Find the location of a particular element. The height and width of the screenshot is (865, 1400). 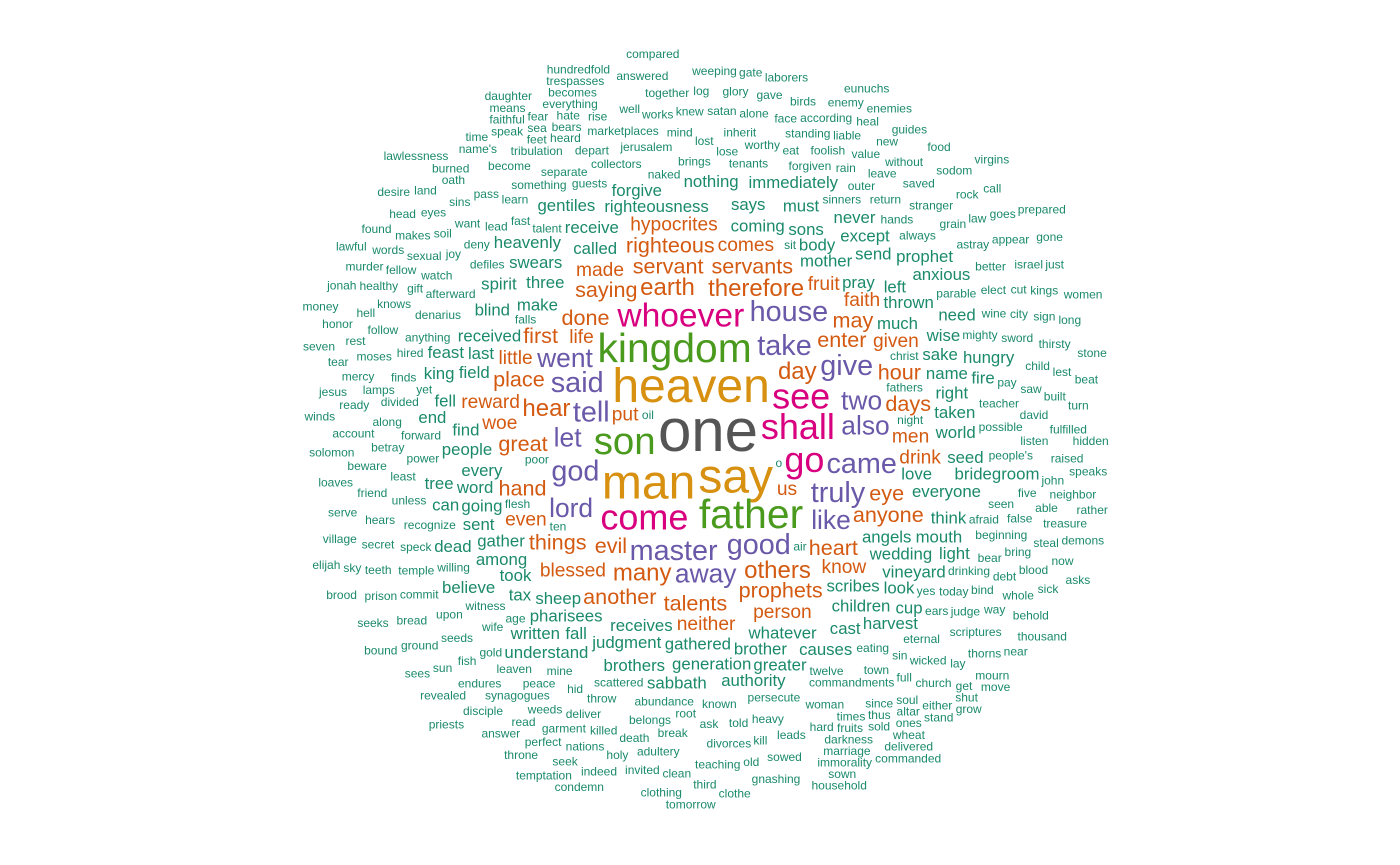

word-disciple: disciple is located at coordinates (483, 711).